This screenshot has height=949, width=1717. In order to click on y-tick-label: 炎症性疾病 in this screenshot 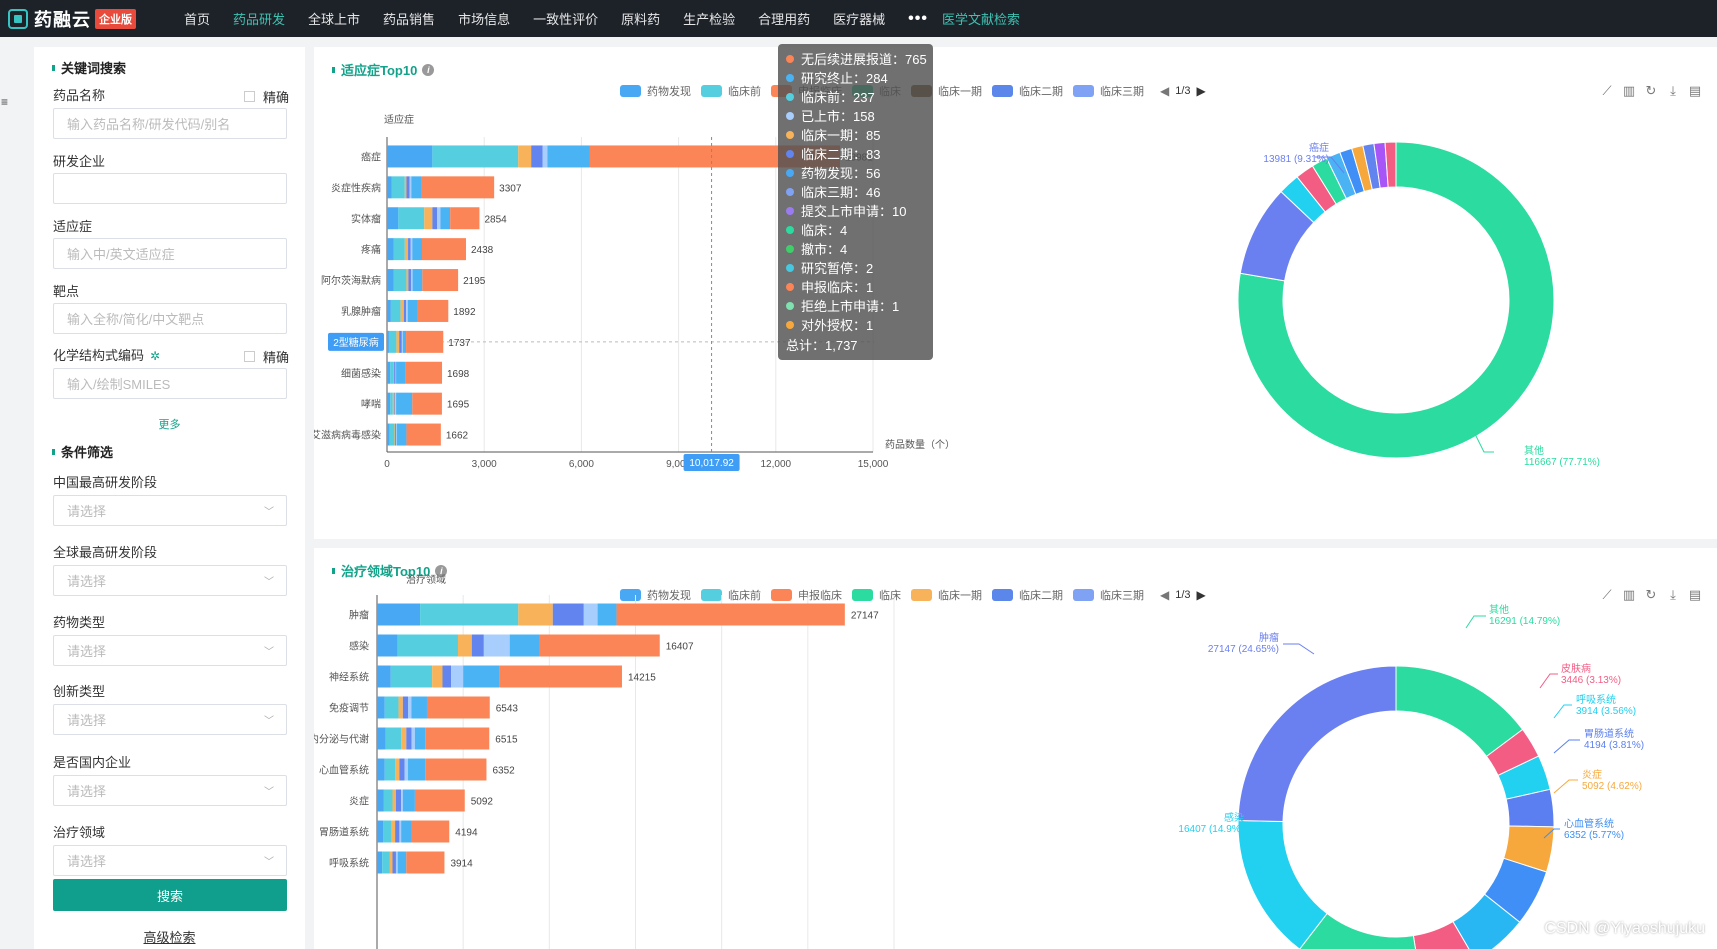, I will do `click(356, 187)`.